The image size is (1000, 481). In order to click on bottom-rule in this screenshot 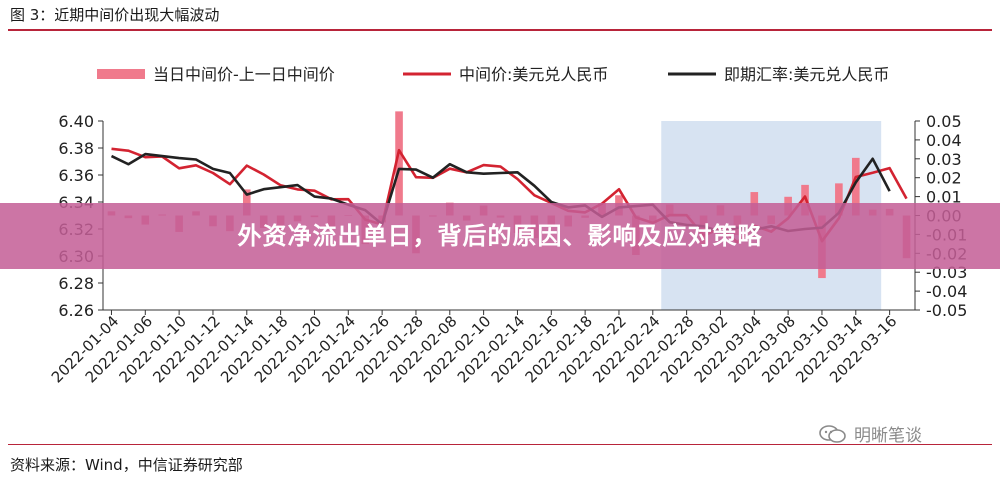, I will do `click(500, 444)`.